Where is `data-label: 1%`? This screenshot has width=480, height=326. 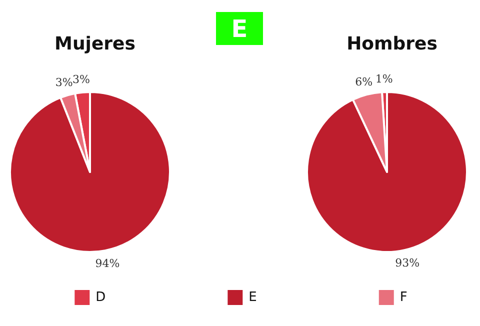
data-label: 1% is located at coordinates (384, 79).